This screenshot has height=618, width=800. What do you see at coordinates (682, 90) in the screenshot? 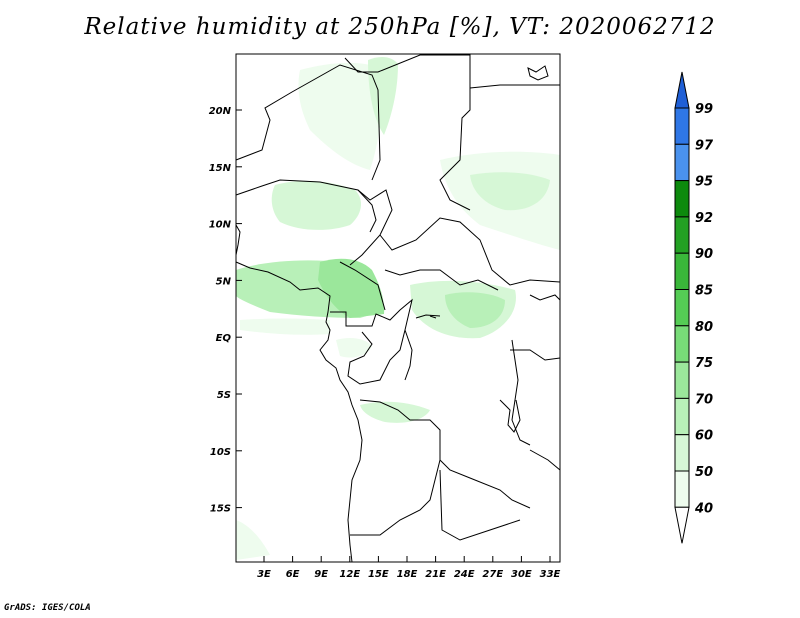
I see `colorbar-top-arrow` at bounding box center [682, 90].